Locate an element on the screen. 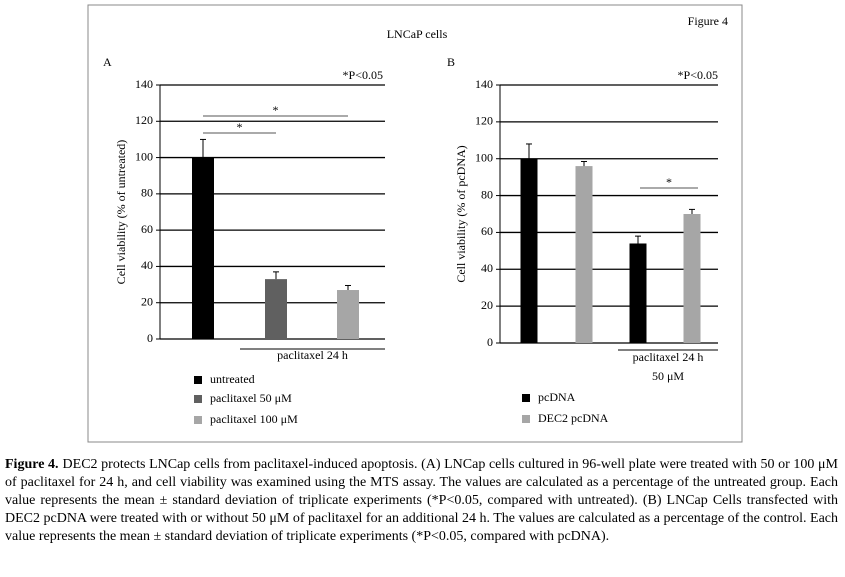 This screenshot has height=577, width=845. legend-label: paclitaxel 50 μM is located at coordinates (251, 398).